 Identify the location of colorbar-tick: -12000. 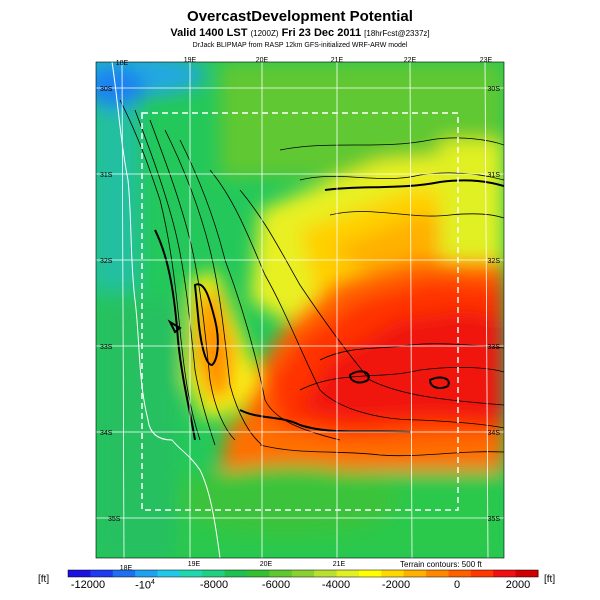
(88, 585).